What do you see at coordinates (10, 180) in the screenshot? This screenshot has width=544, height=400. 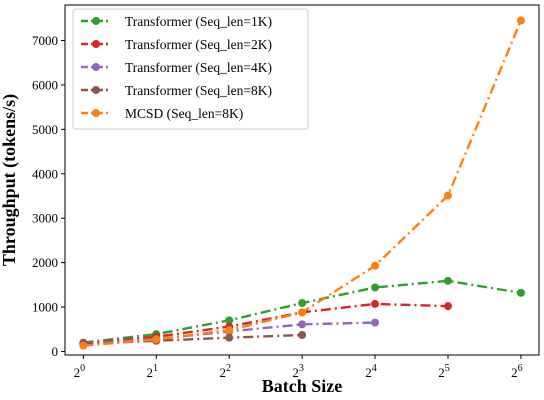 I see `y-axis-title: Throughput (tokens/s)` at bounding box center [10, 180].